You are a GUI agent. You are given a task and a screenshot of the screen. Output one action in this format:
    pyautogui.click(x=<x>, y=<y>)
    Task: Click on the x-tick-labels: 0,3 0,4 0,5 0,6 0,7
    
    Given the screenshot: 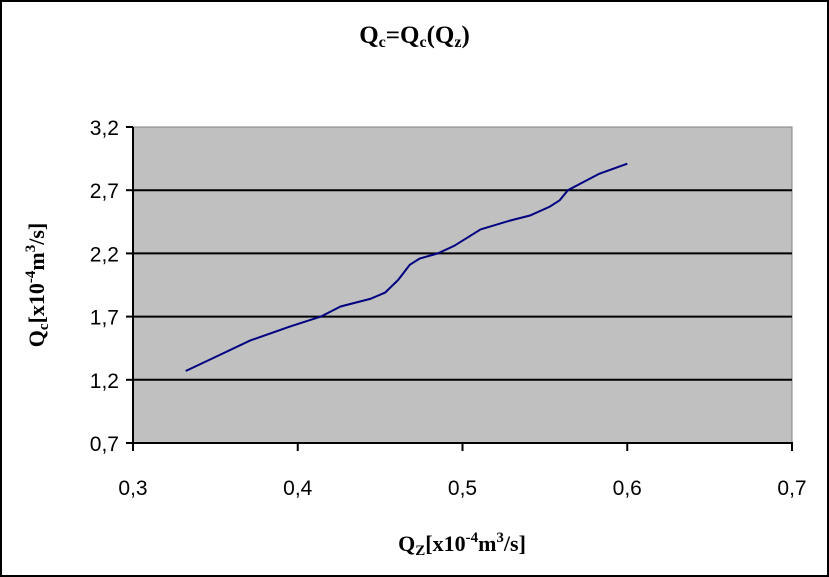 What is the action you would take?
    pyautogui.click(x=462, y=488)
    